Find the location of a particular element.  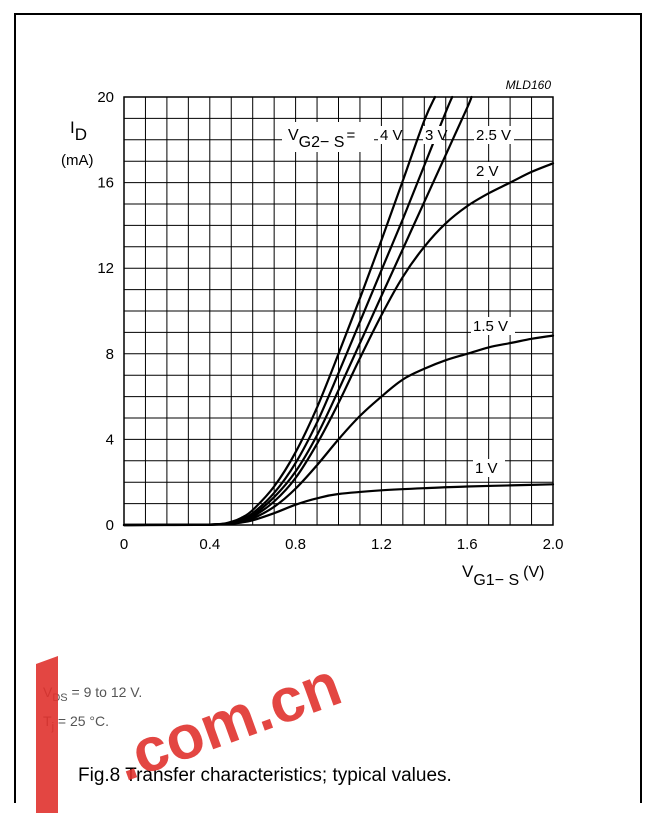

series-label: 1 V is located at coordinates (486, 468).